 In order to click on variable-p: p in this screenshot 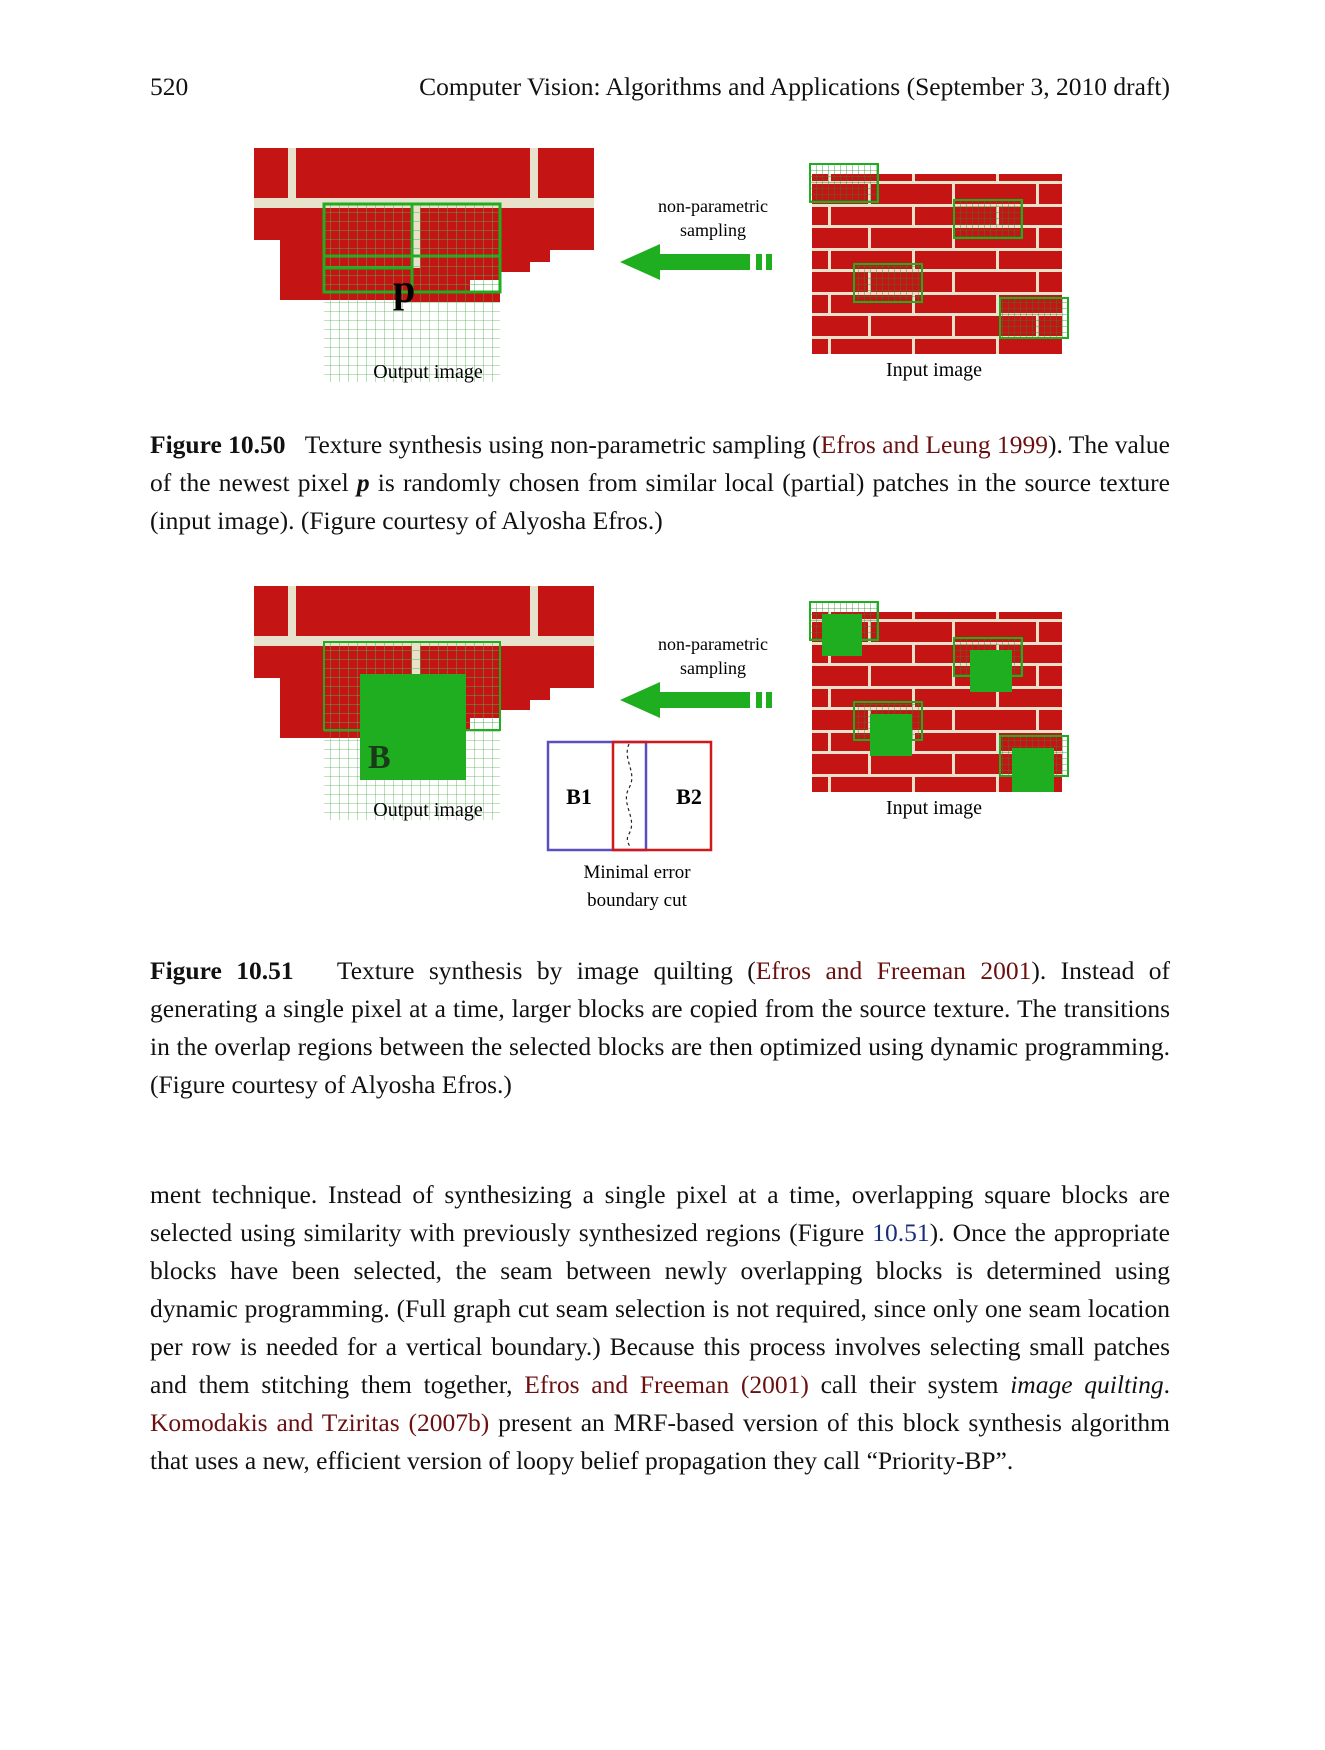, I will do `click(363, 482)`.